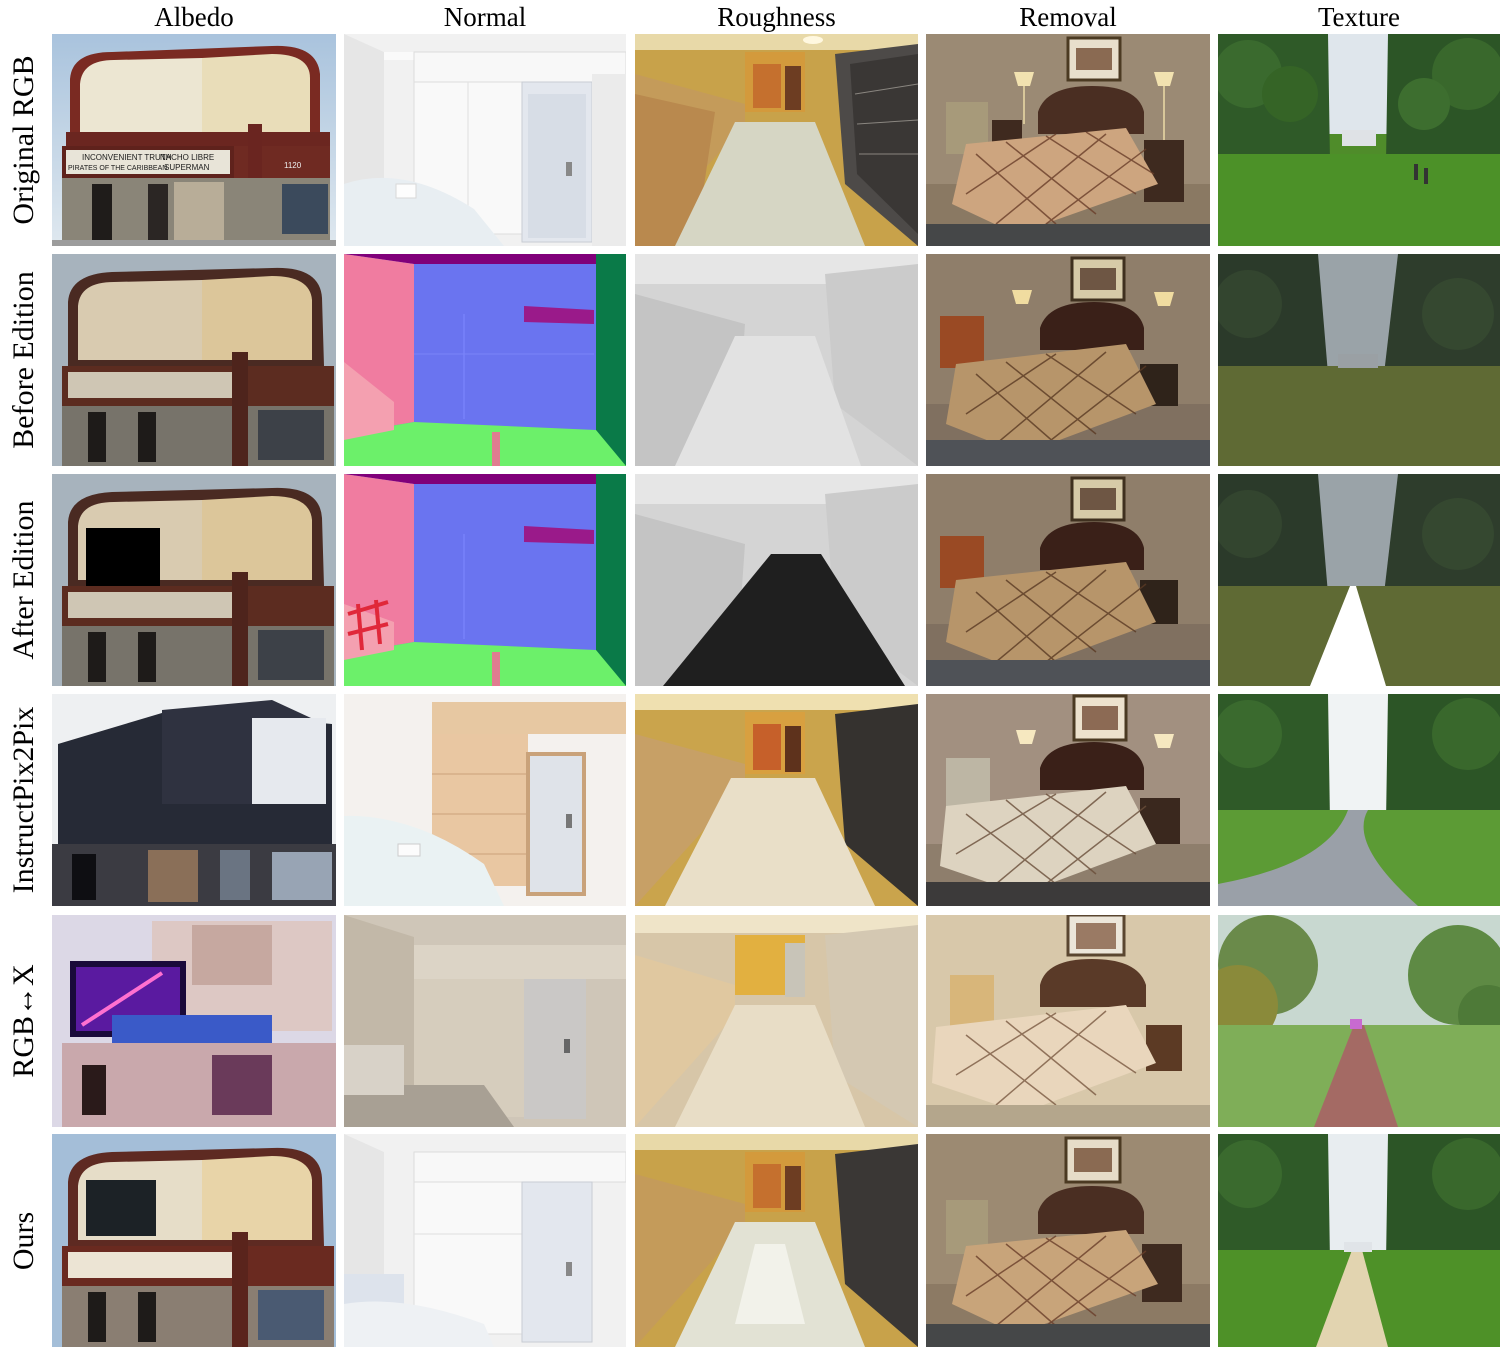 The width and height of the screenshot is (1501, 1361). Describe the element at coordinates (23, 800) in the screenshot. I see `row-label-instructpix2pix: InstructPix2Pix` at that location.